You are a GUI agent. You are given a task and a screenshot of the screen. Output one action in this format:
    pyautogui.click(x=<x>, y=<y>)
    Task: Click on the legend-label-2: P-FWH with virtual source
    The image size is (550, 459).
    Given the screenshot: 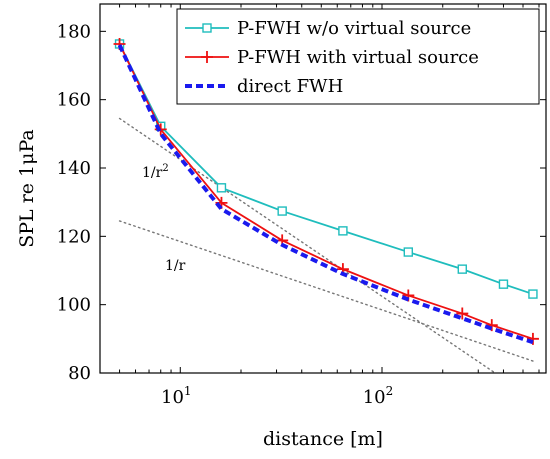 What is the action you would take?
    pyautogui.click(x=358, y=57)
    